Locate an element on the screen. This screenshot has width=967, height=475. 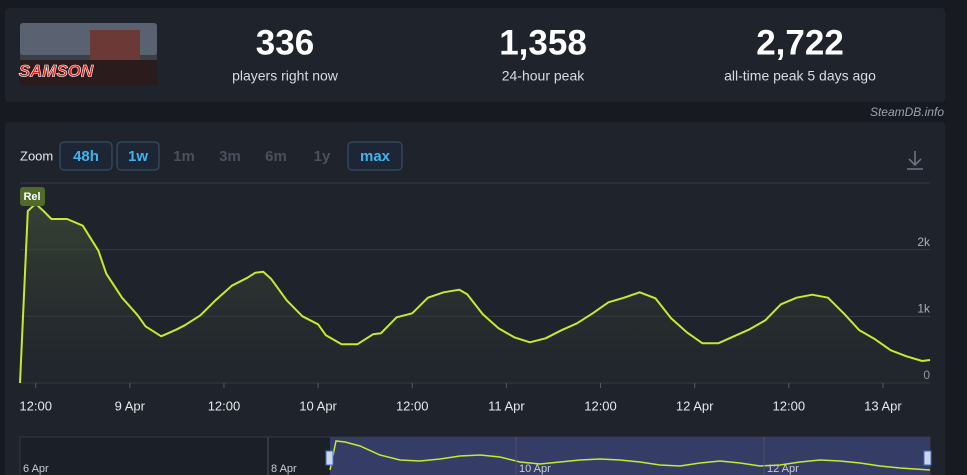
y-tick-label: 1k is located at coordinates (924, 309).